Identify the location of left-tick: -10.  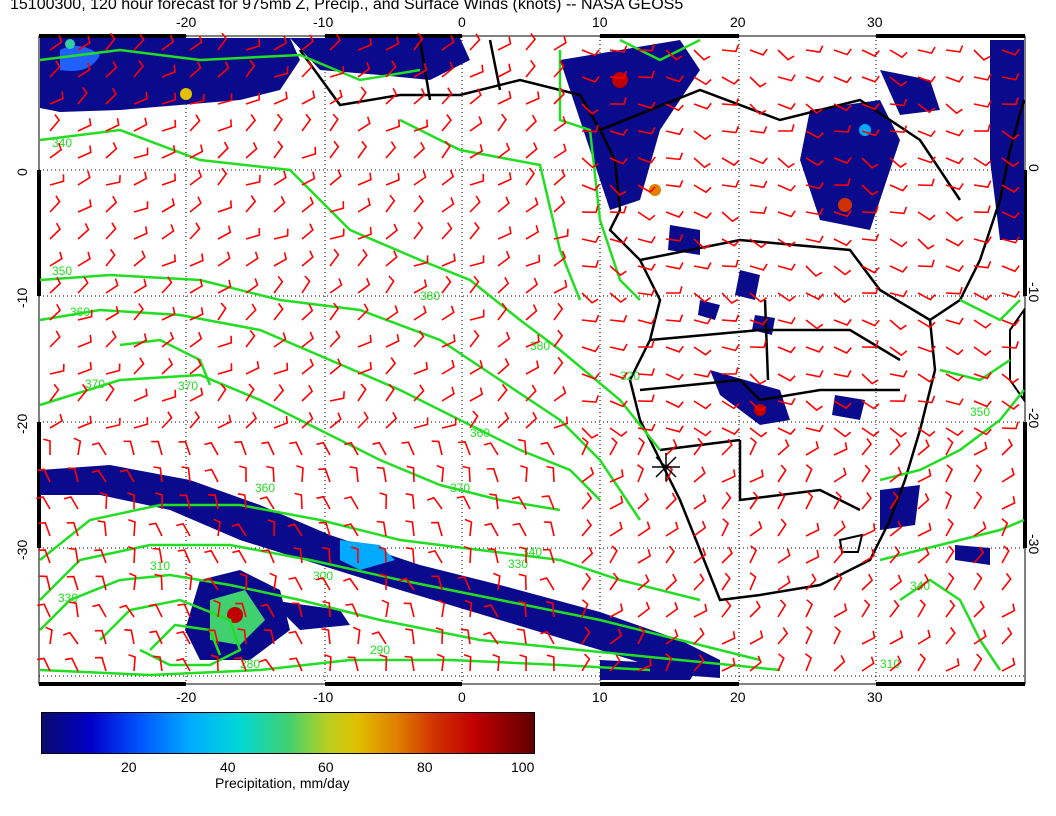
(22, 297).